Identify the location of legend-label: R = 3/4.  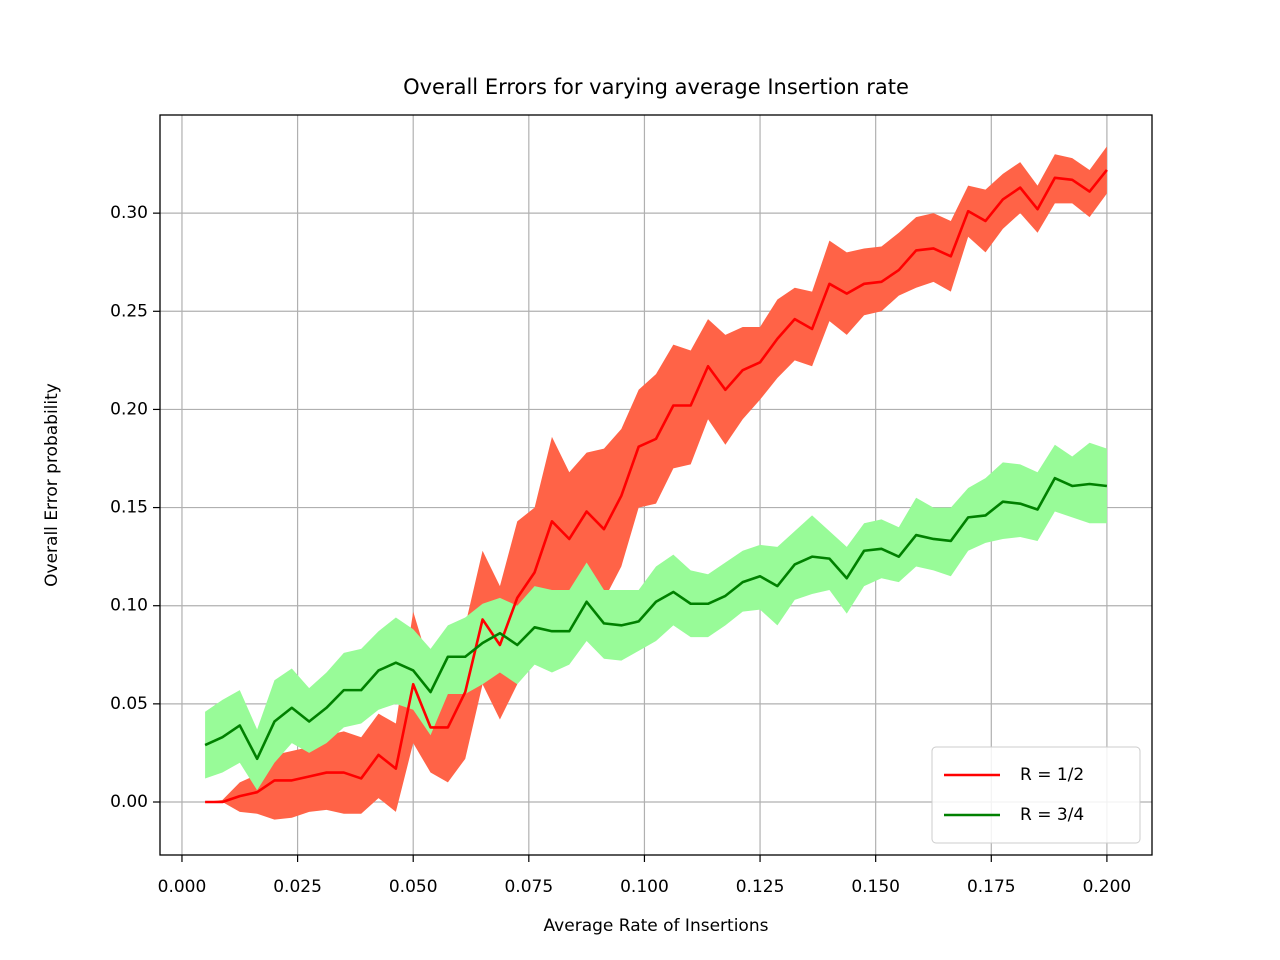
(1052, 815).